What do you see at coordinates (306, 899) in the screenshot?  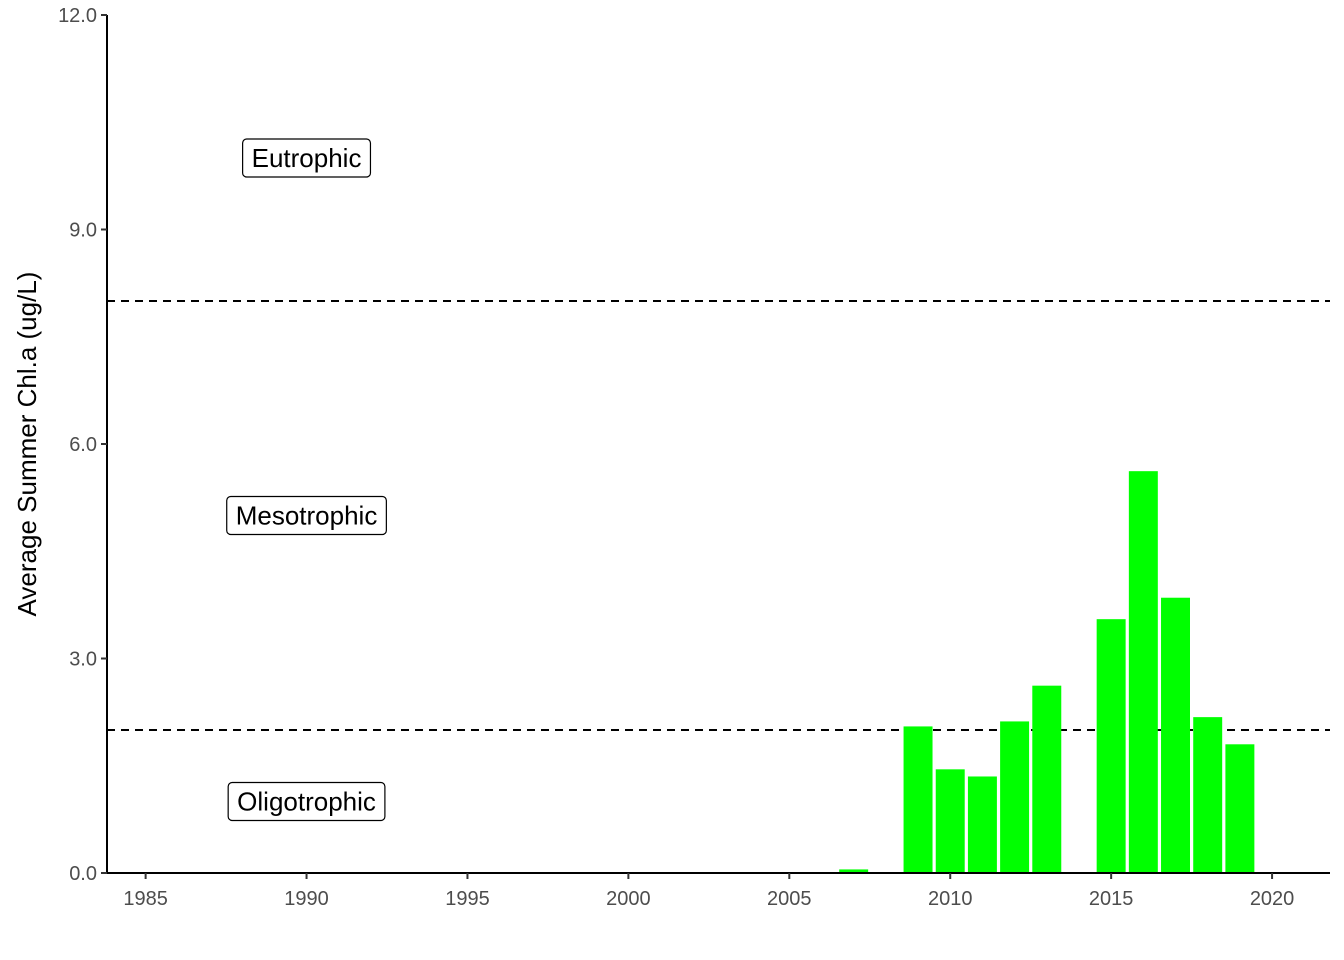 I see `x-tick-label: 1990` at bounding box center [306, 899].